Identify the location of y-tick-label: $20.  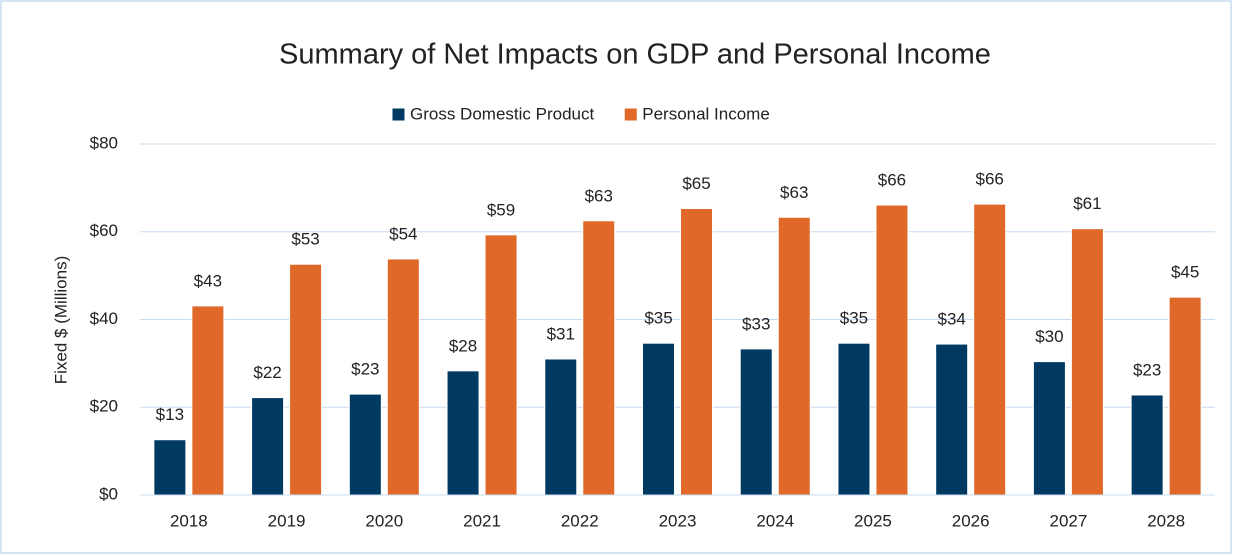
(104, 406).